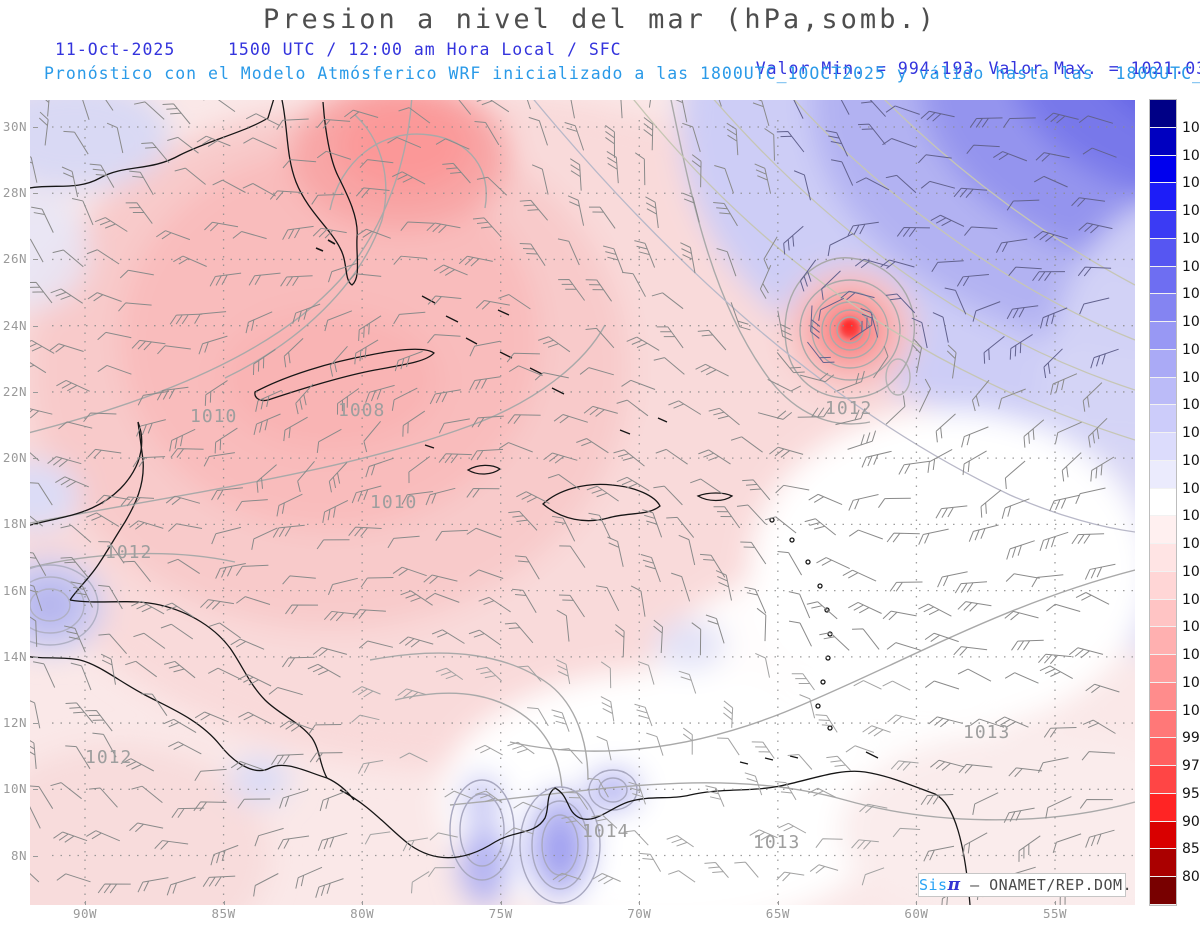 The image size is (1200, 927). I want to click on lat-axis-label: 22N, so click(14, 391).